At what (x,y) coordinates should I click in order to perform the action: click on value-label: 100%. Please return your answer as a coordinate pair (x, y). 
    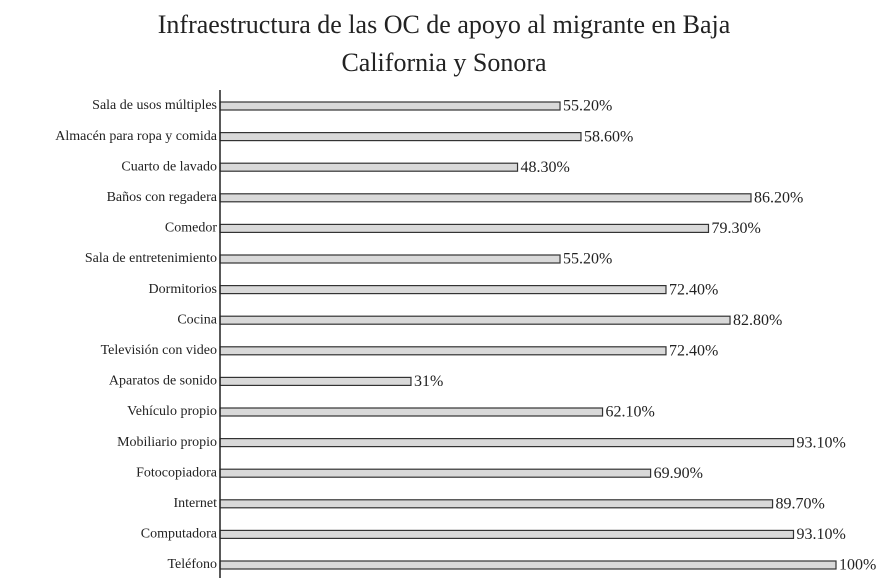
    Looking at the image, I should click on (857, 565).